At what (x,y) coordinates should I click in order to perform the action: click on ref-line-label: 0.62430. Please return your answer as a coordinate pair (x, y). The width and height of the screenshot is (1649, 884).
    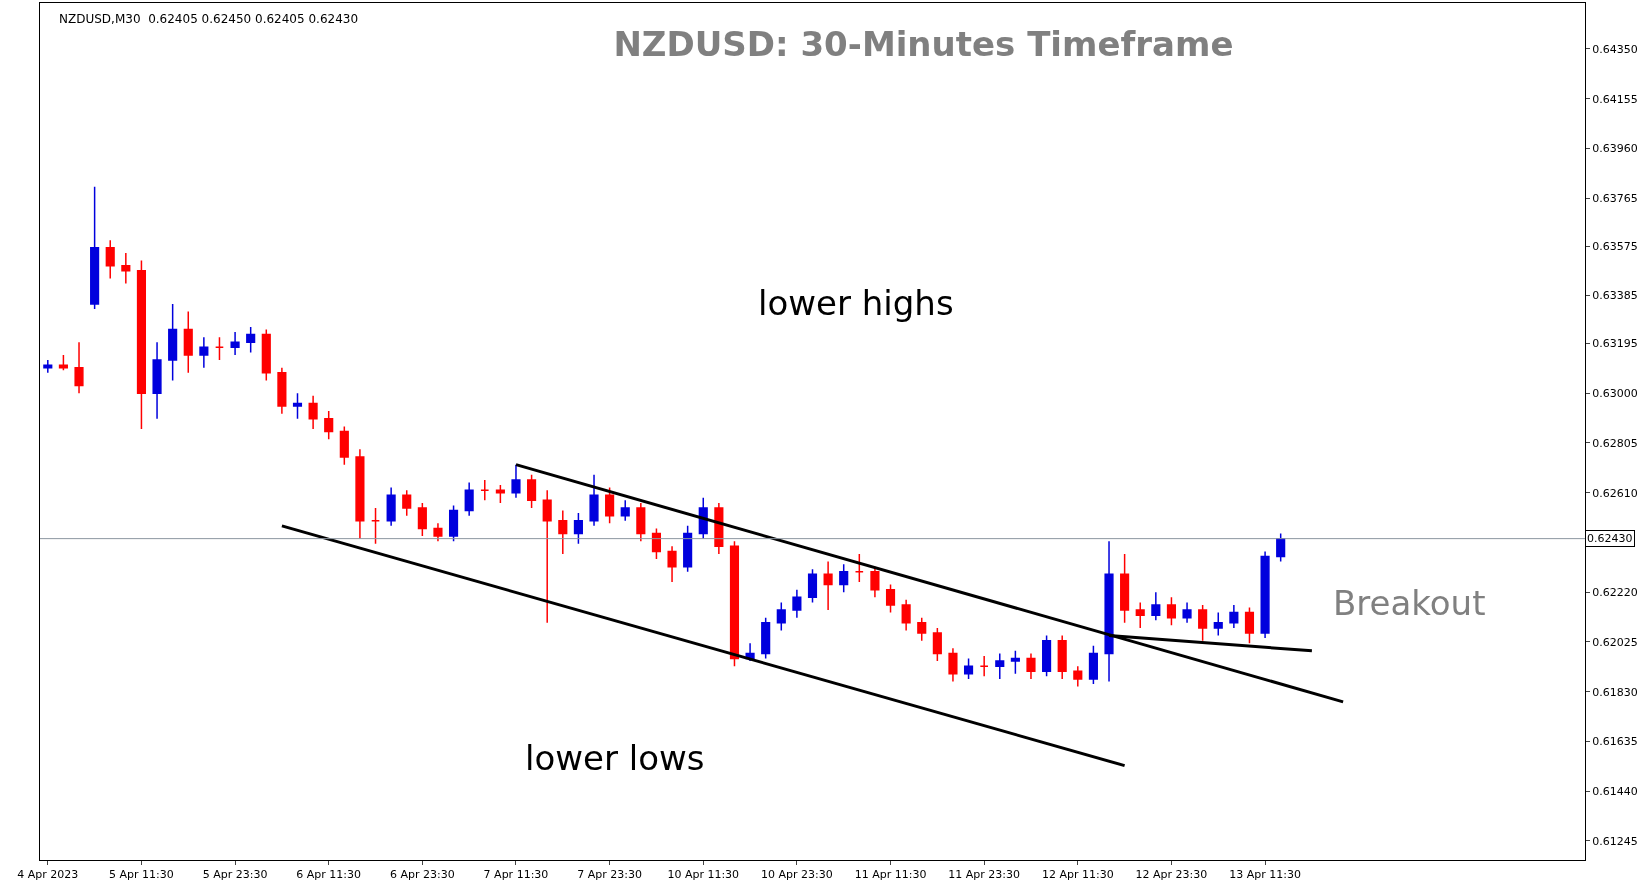
    Looking at the image, I should click on (1610, 538).